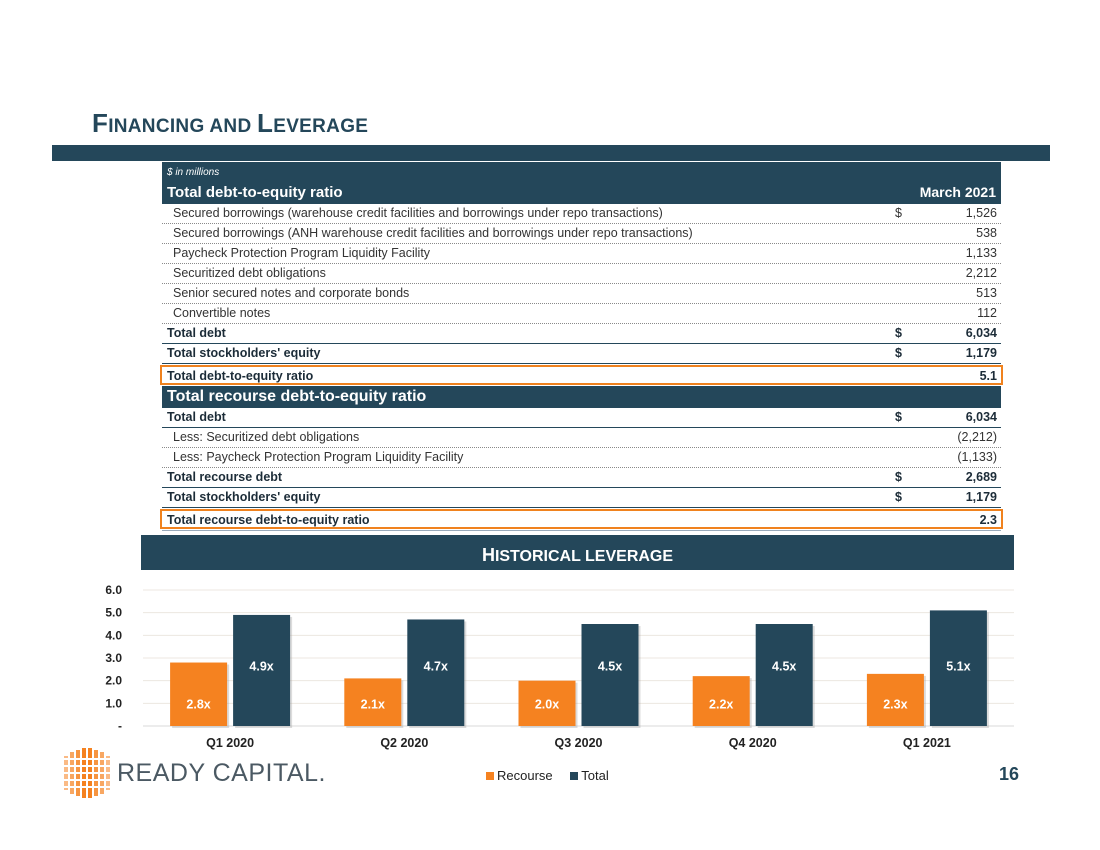 The width and height of the screenshot is (1100, 850). What do you see at coordinates (581, 519) in the screenshot?
I see `highlighted-ratio-row: Total recourse debt-to-equity ratio 2.3` at bounding box center [581, 519].